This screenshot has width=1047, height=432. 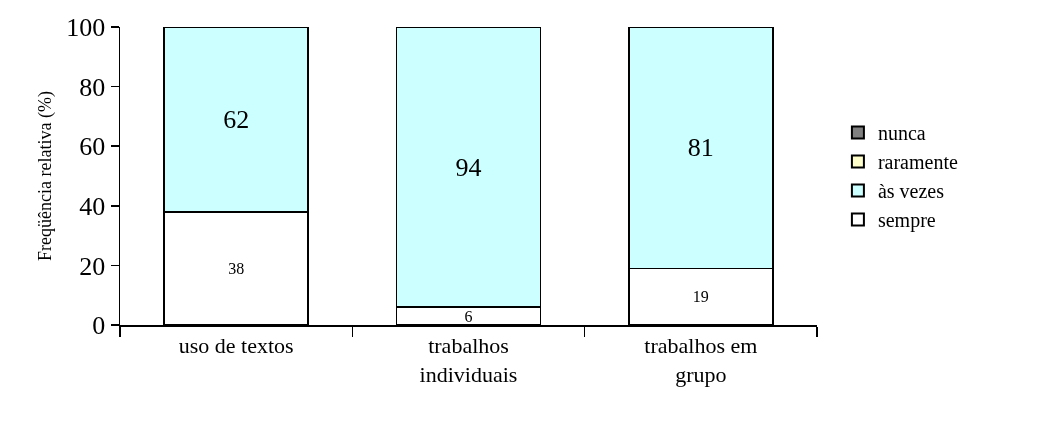 I want to click on legend-label: raramente, so click(x=917, y=162).